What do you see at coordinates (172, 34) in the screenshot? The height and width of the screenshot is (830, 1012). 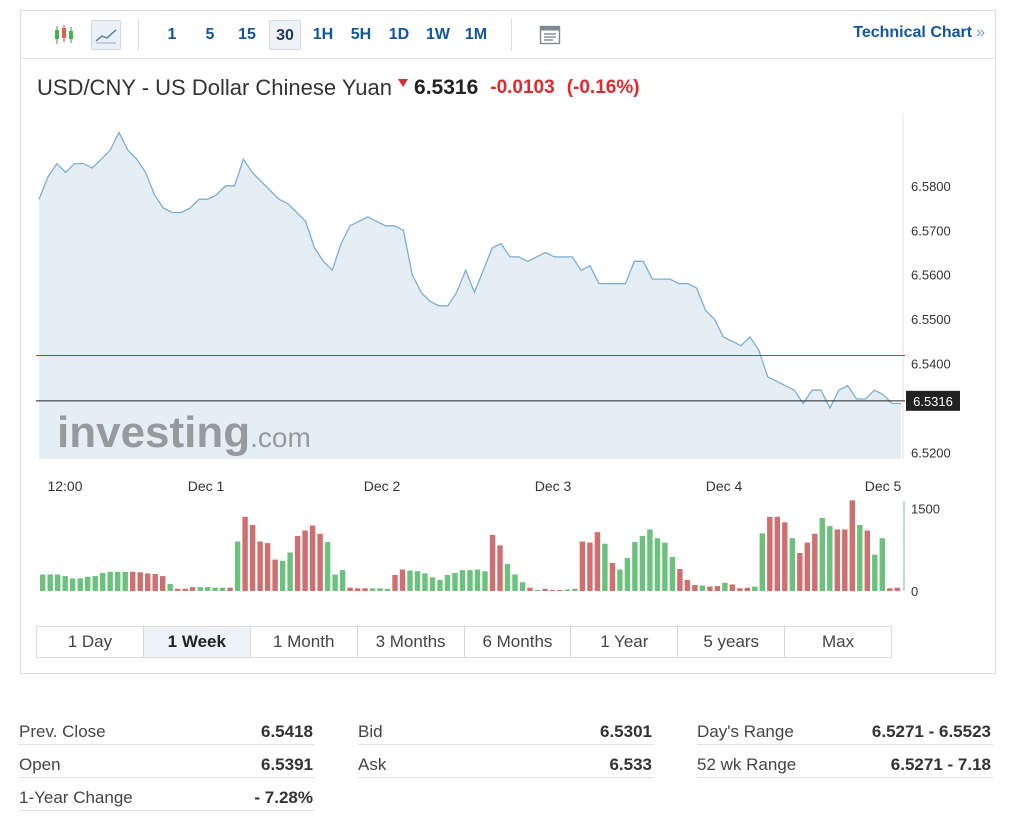 I see `timeframe-1: 1` at bounding box center [172, 34].